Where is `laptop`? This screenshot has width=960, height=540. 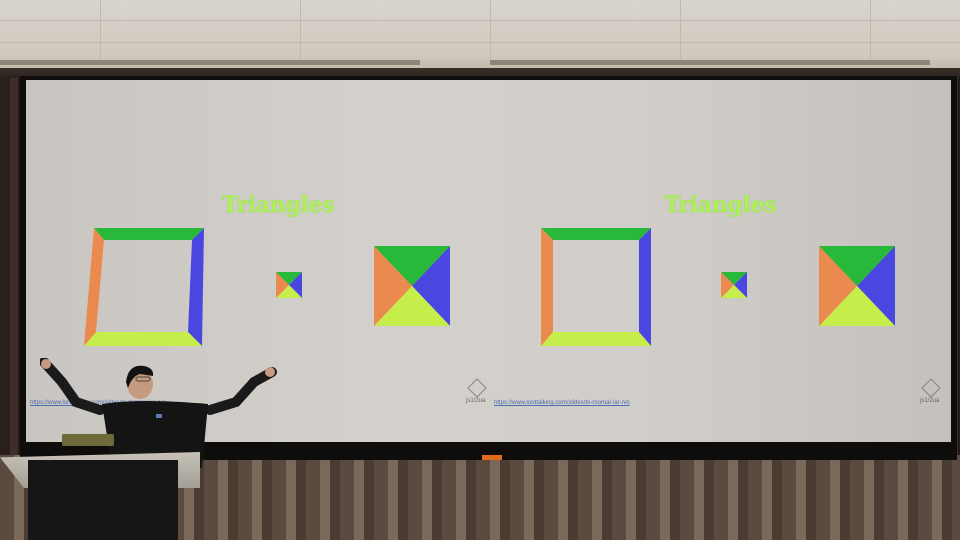
laptop is located at coordinates (88, 440).